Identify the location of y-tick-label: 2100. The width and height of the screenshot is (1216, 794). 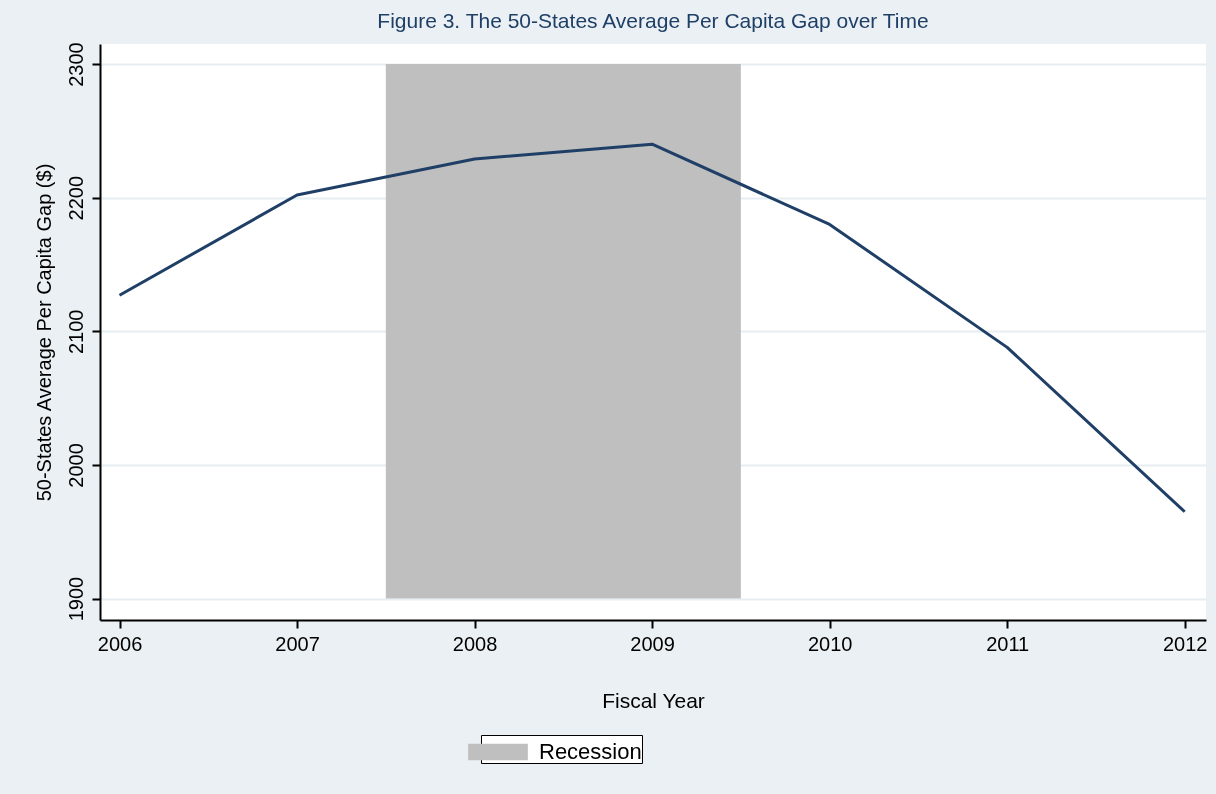
(75, 332).